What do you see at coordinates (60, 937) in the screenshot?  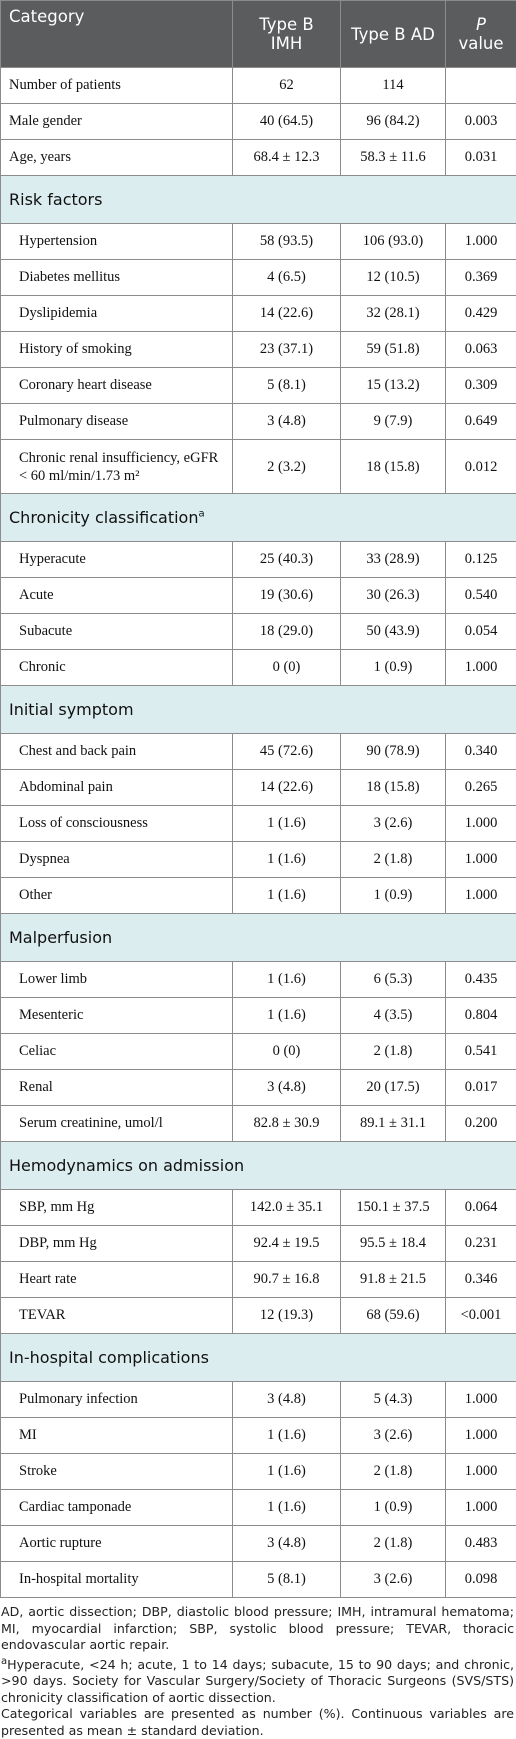 I see `section-title-text: Malperfusion` at bounding box center [60, 937].